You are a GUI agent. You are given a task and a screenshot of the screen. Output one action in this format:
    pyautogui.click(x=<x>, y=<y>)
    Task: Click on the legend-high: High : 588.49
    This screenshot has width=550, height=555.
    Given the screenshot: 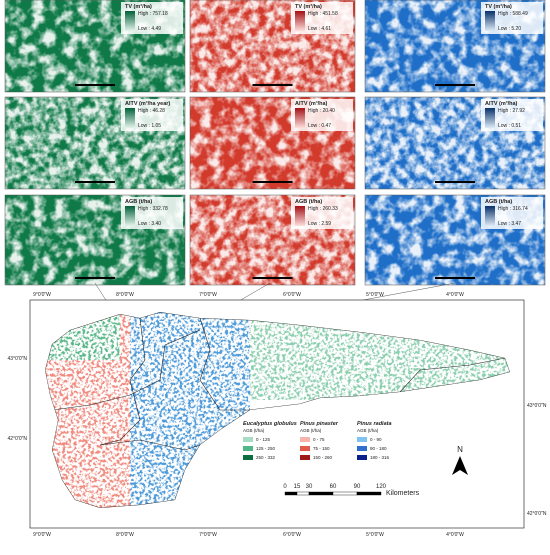 What is the action you would take?
    pyautogui.click(x=513, y=14)
    